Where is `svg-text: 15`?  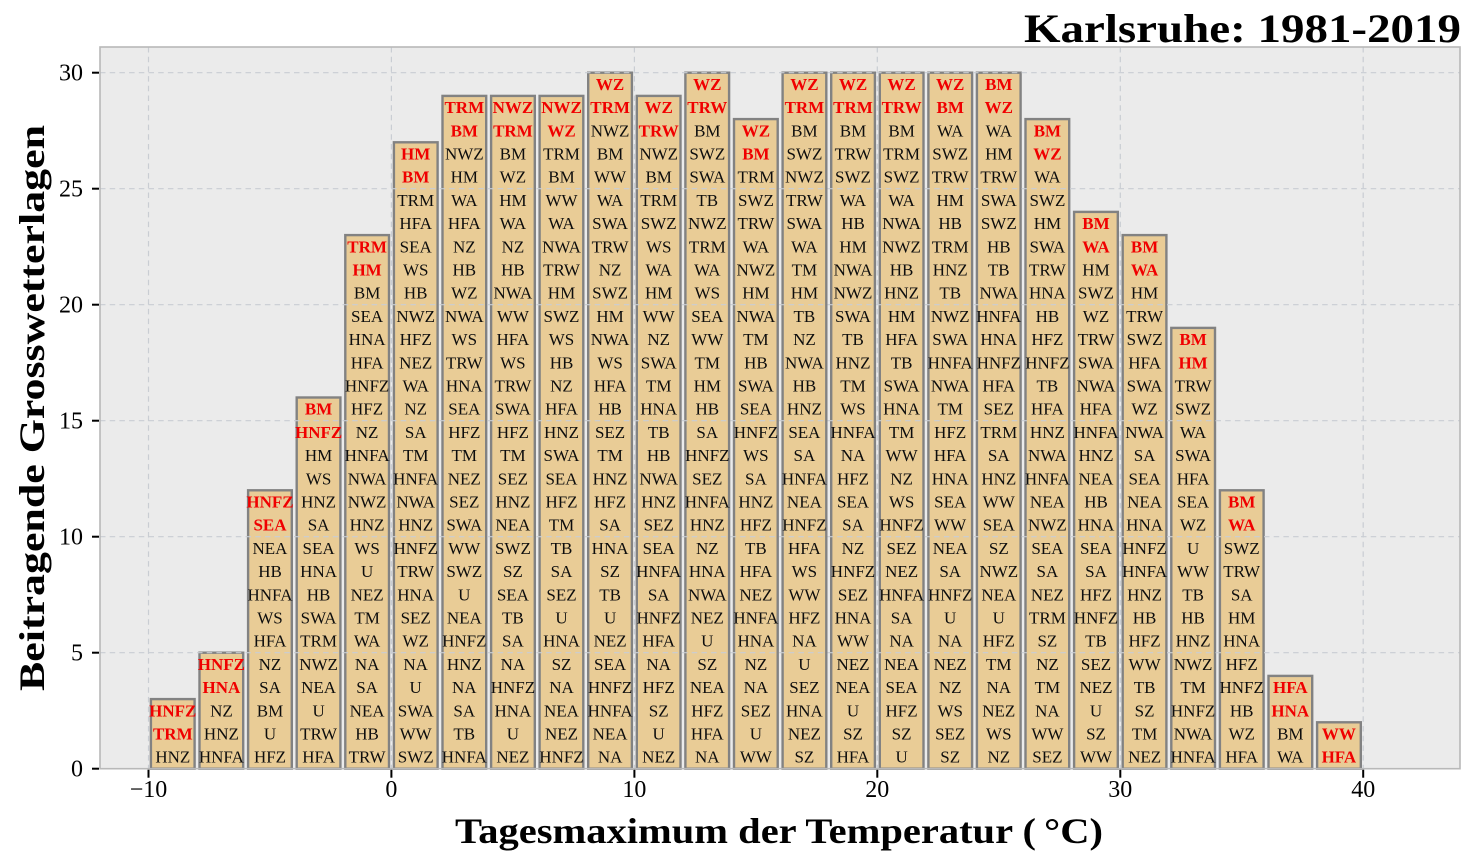
svg-text: 15 is located at coordinates (71, 422).